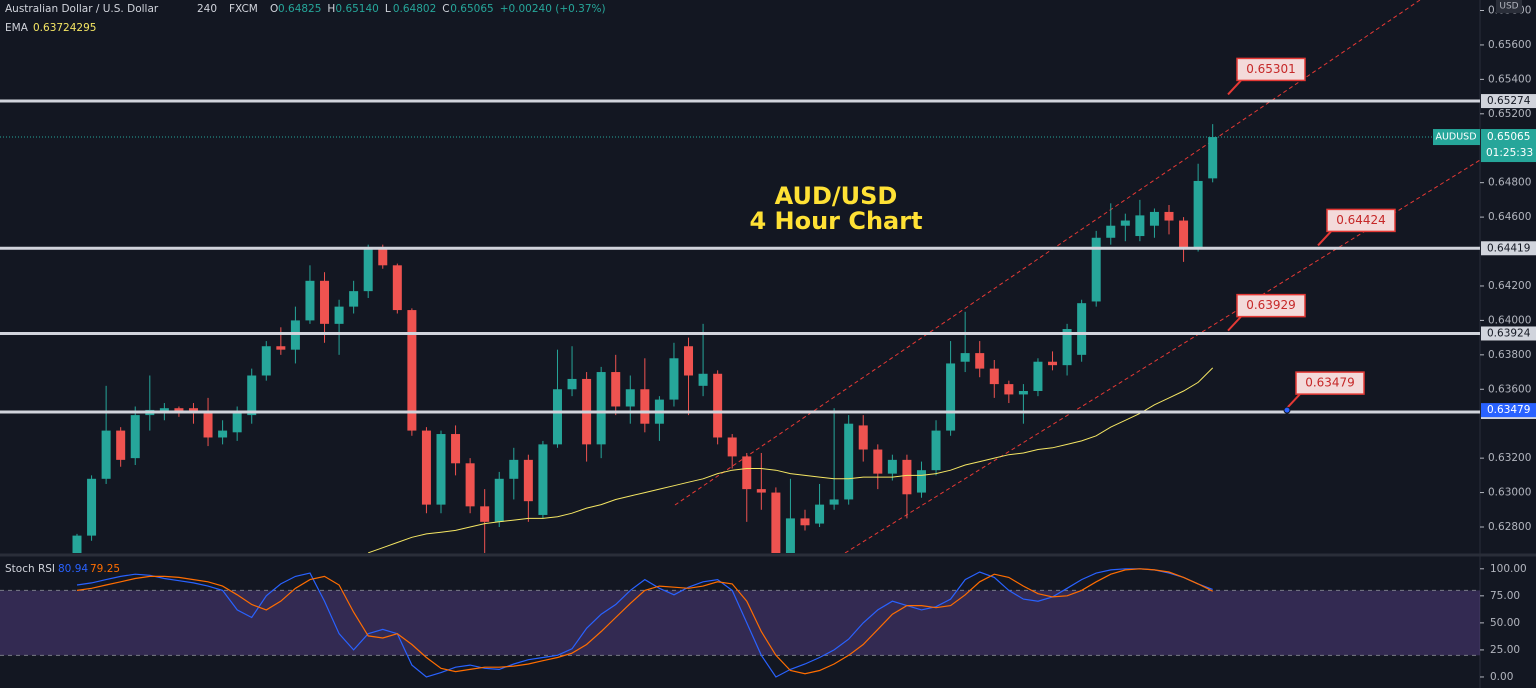  Describe the element at coordinates (1505, 623) in the screenshot. I see `rsi-tick-label: 50.00` at that location.